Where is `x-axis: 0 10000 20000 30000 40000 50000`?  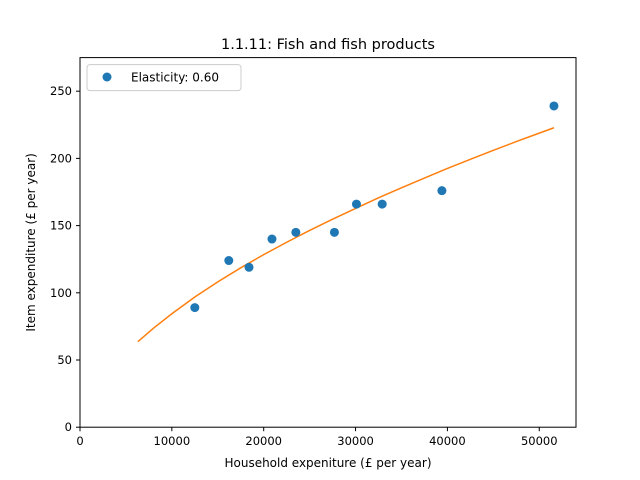 x-axis: 0 10000 20000 30000 40000 50000 is located at coordinates (317, 437).